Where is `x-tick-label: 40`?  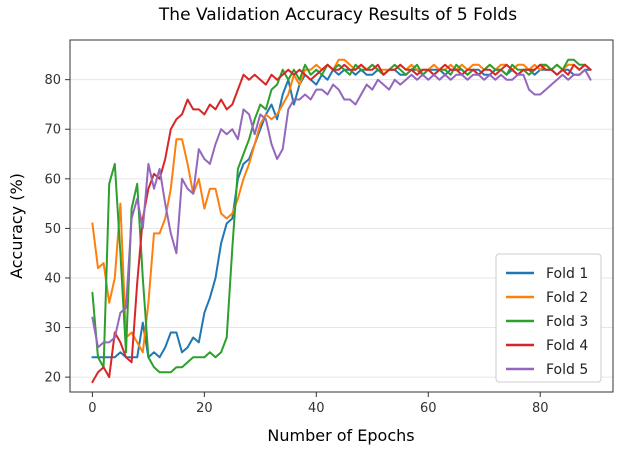
x-tick-label: 40 is located at coordinates (316, 408).